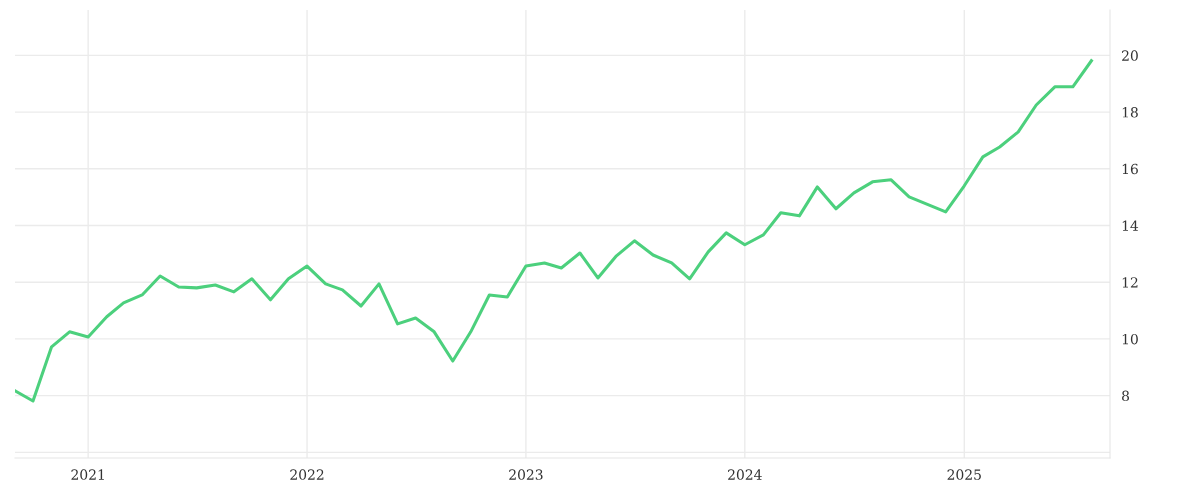 The image size is (1200, 500). I want to click on x-tick-label: 2023, so click(526, 474).